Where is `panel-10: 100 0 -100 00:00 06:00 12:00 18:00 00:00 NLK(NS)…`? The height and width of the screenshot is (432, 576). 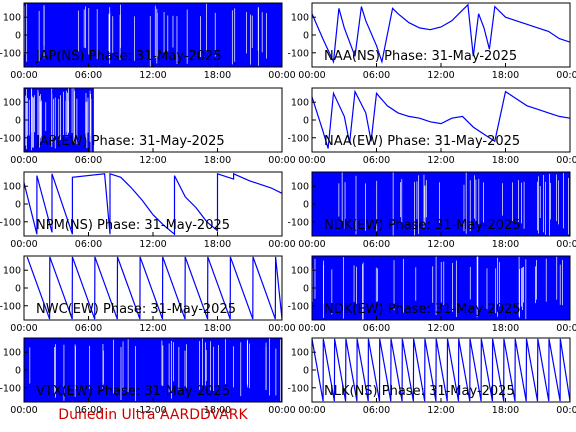 panel-10: 100 0 -100 00:00 06:00 12:00 18:00 00:00 NLK(NS)… is located at coordinates (431, 376).